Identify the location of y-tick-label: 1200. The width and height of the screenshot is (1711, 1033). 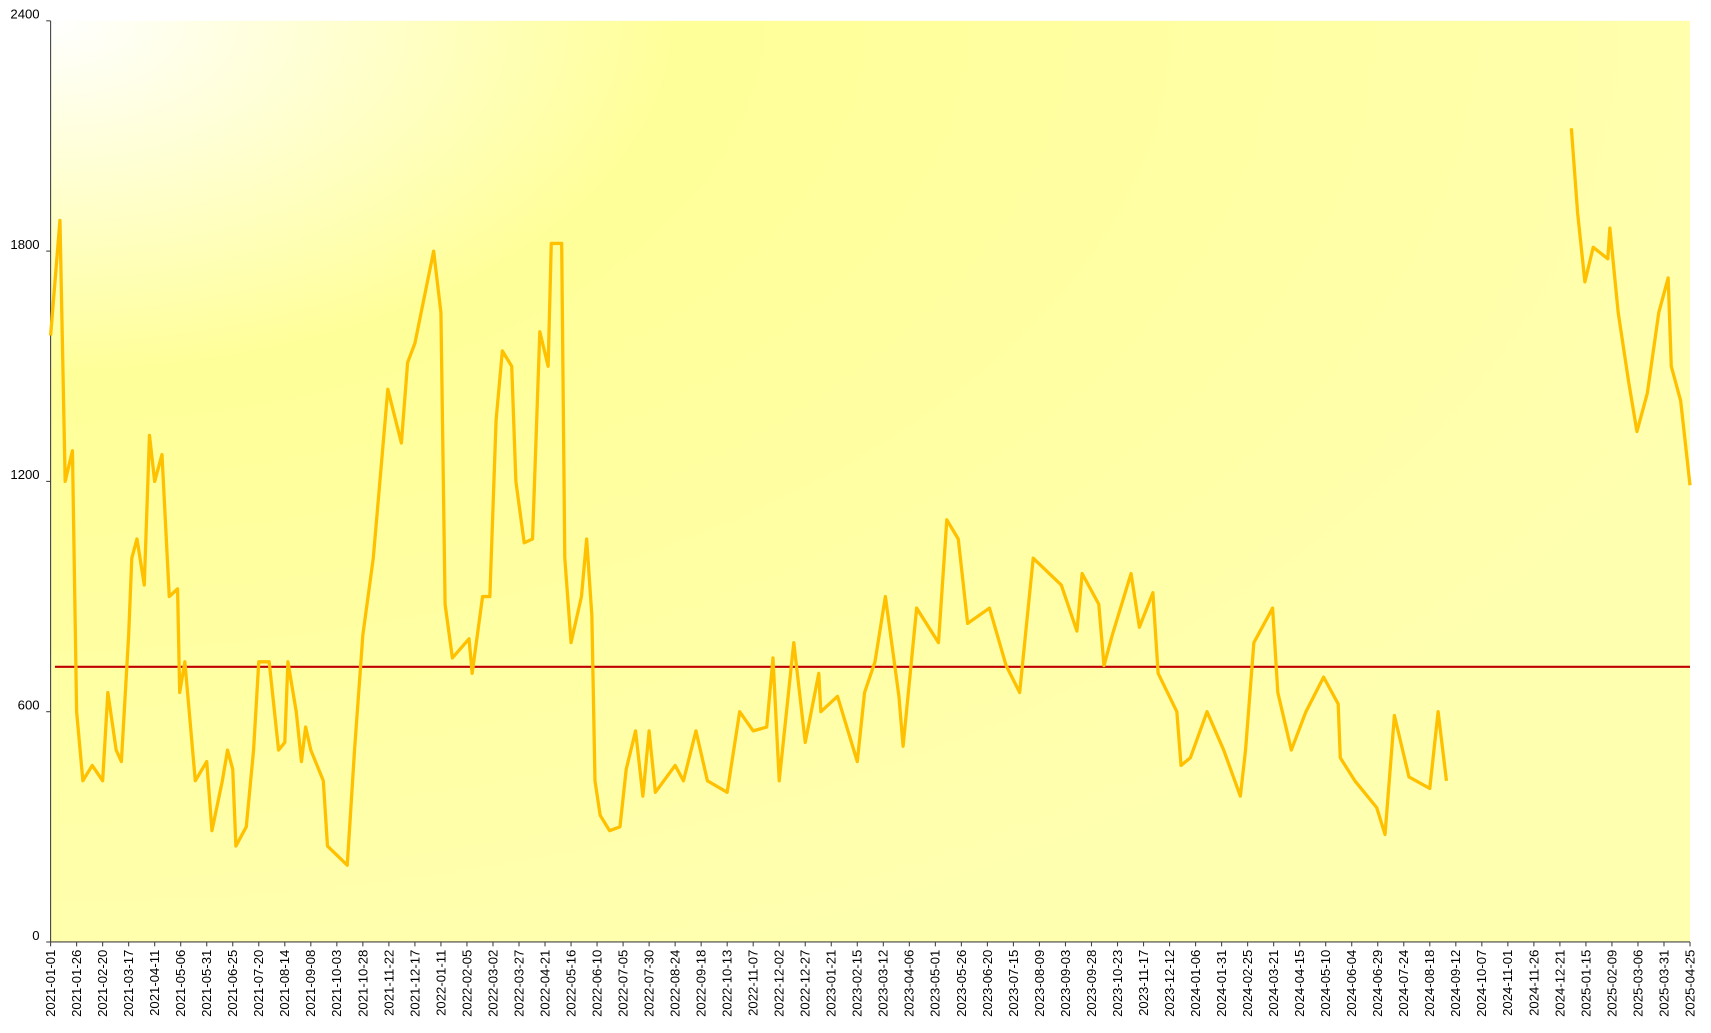
(24, 474).